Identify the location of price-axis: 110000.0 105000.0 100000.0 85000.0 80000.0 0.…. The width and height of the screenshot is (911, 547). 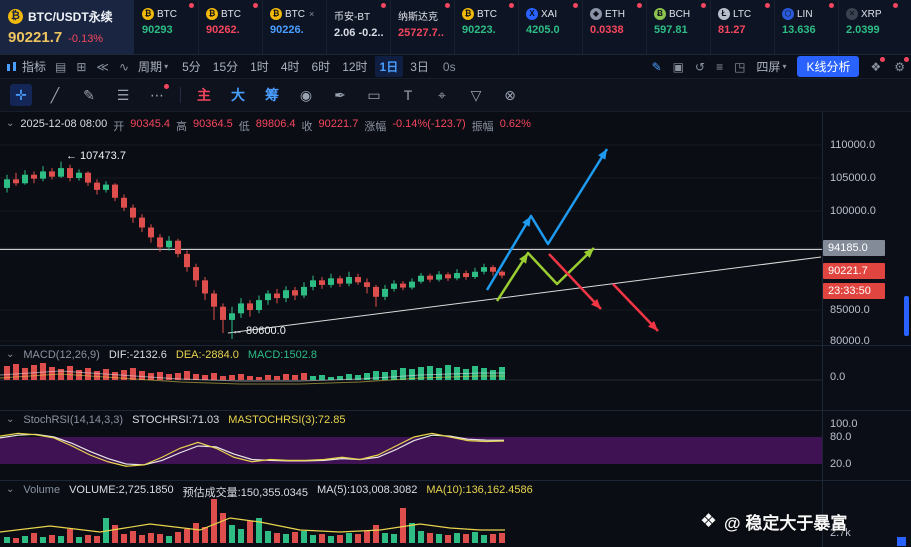
(866, 329).